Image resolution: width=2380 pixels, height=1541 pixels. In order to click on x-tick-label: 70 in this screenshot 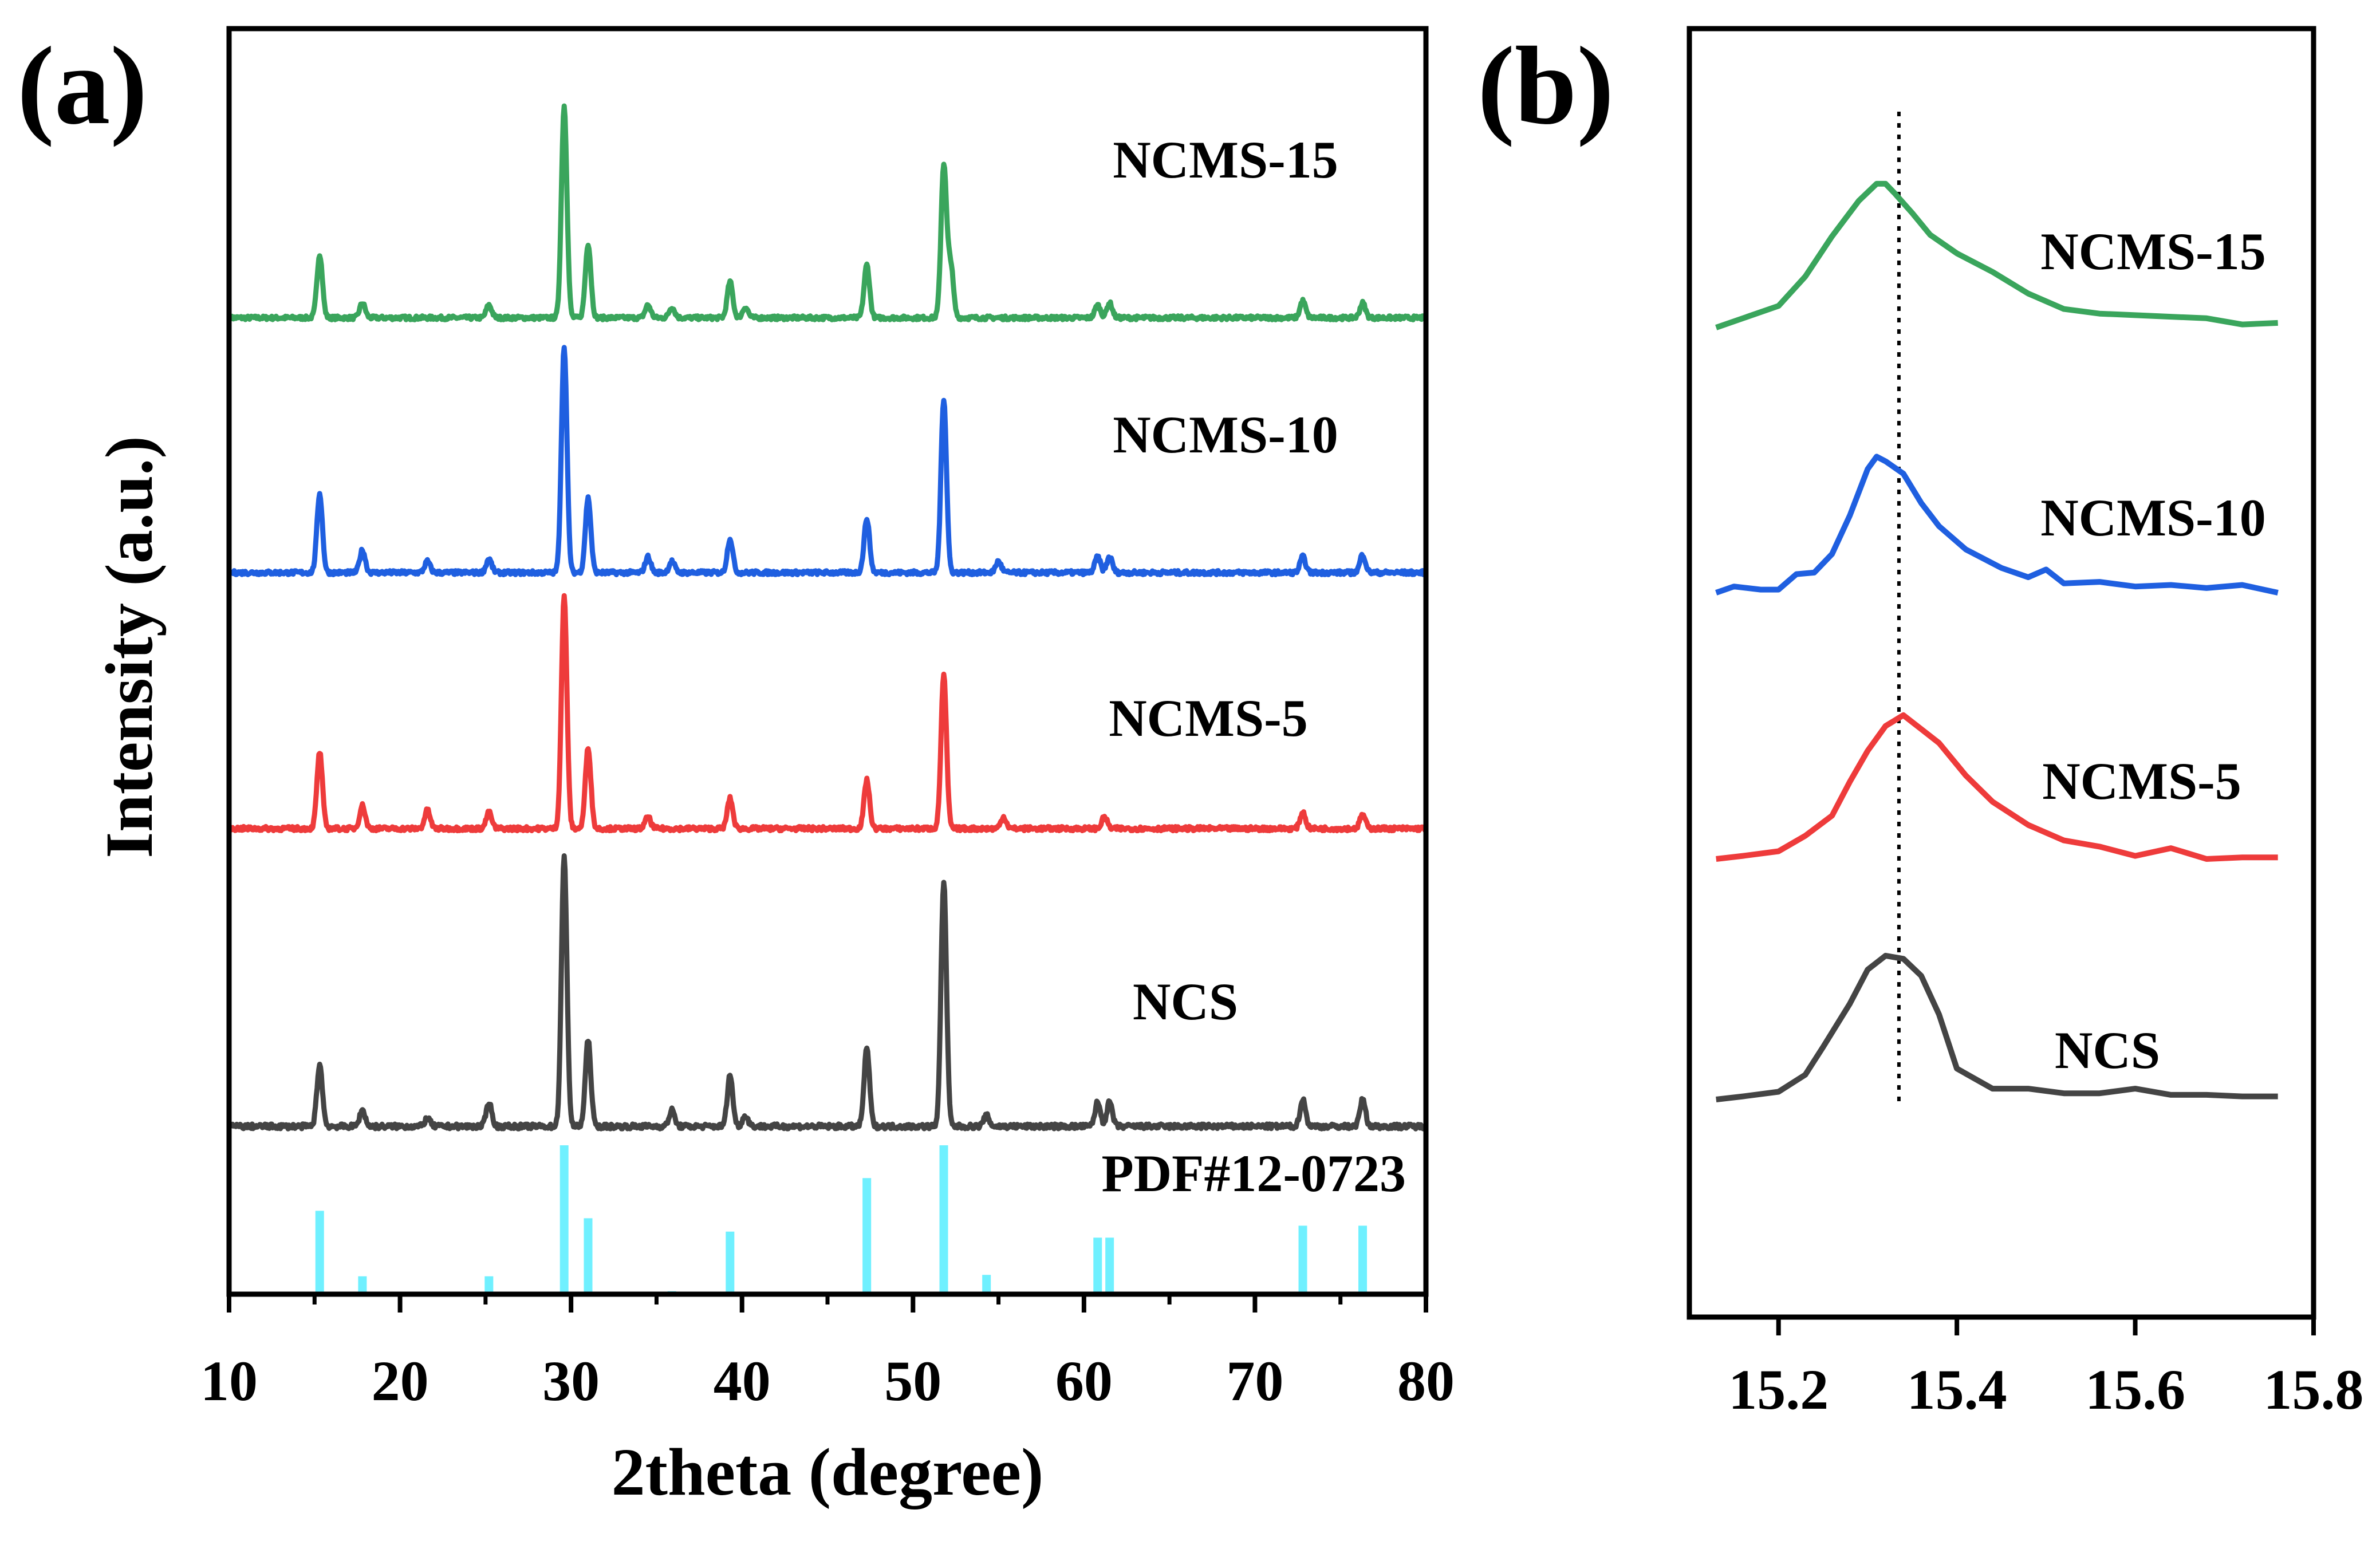, I will do `click(1255, 1381)`.